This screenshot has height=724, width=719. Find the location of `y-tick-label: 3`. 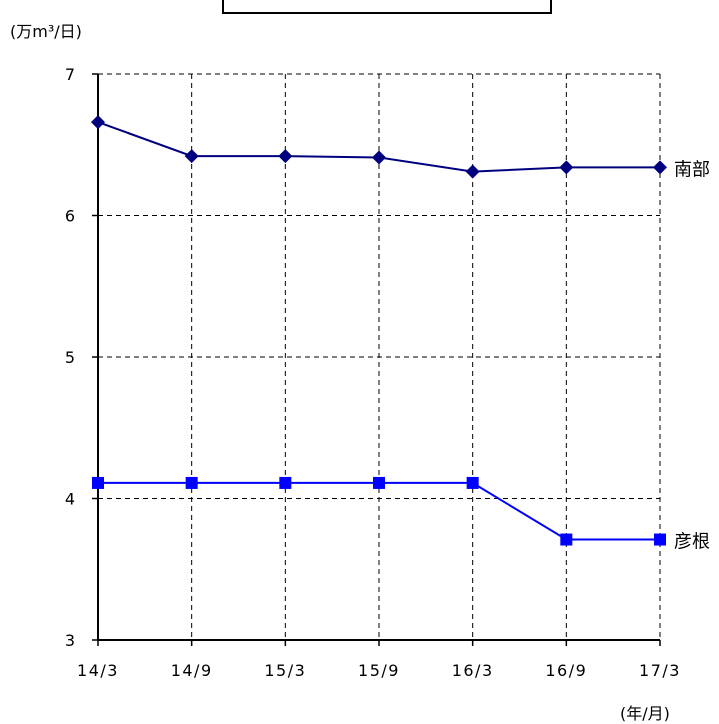

y-tick-label: 3 is located at coordinates (70, 640).